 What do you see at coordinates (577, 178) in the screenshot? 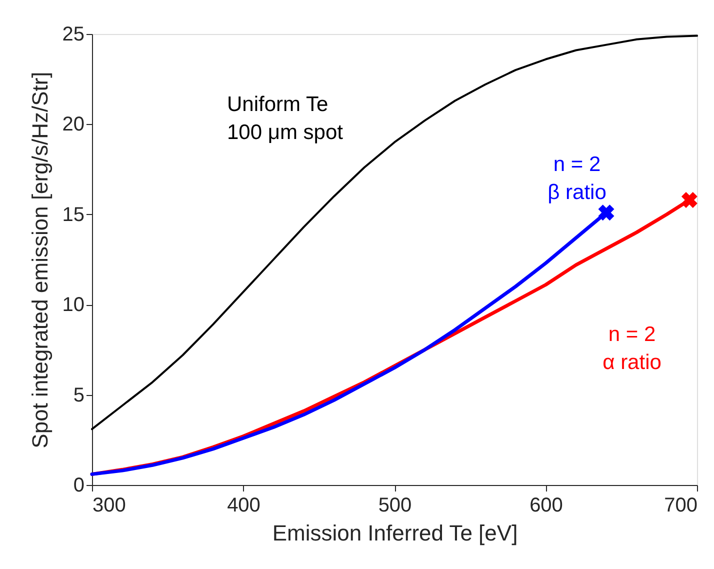
I see `series-label: n = 2 β ratio` at bounding box center [577, 178].